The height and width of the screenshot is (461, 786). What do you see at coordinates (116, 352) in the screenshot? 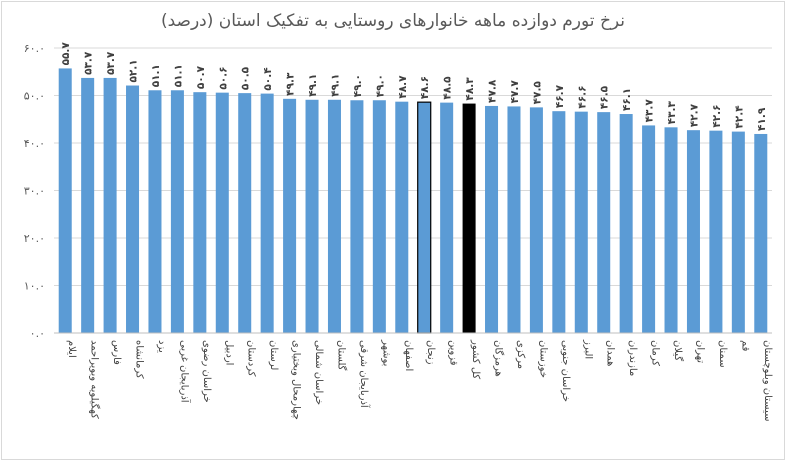
I see `x-tick-label: فارس` at bounding box center [116, 352].